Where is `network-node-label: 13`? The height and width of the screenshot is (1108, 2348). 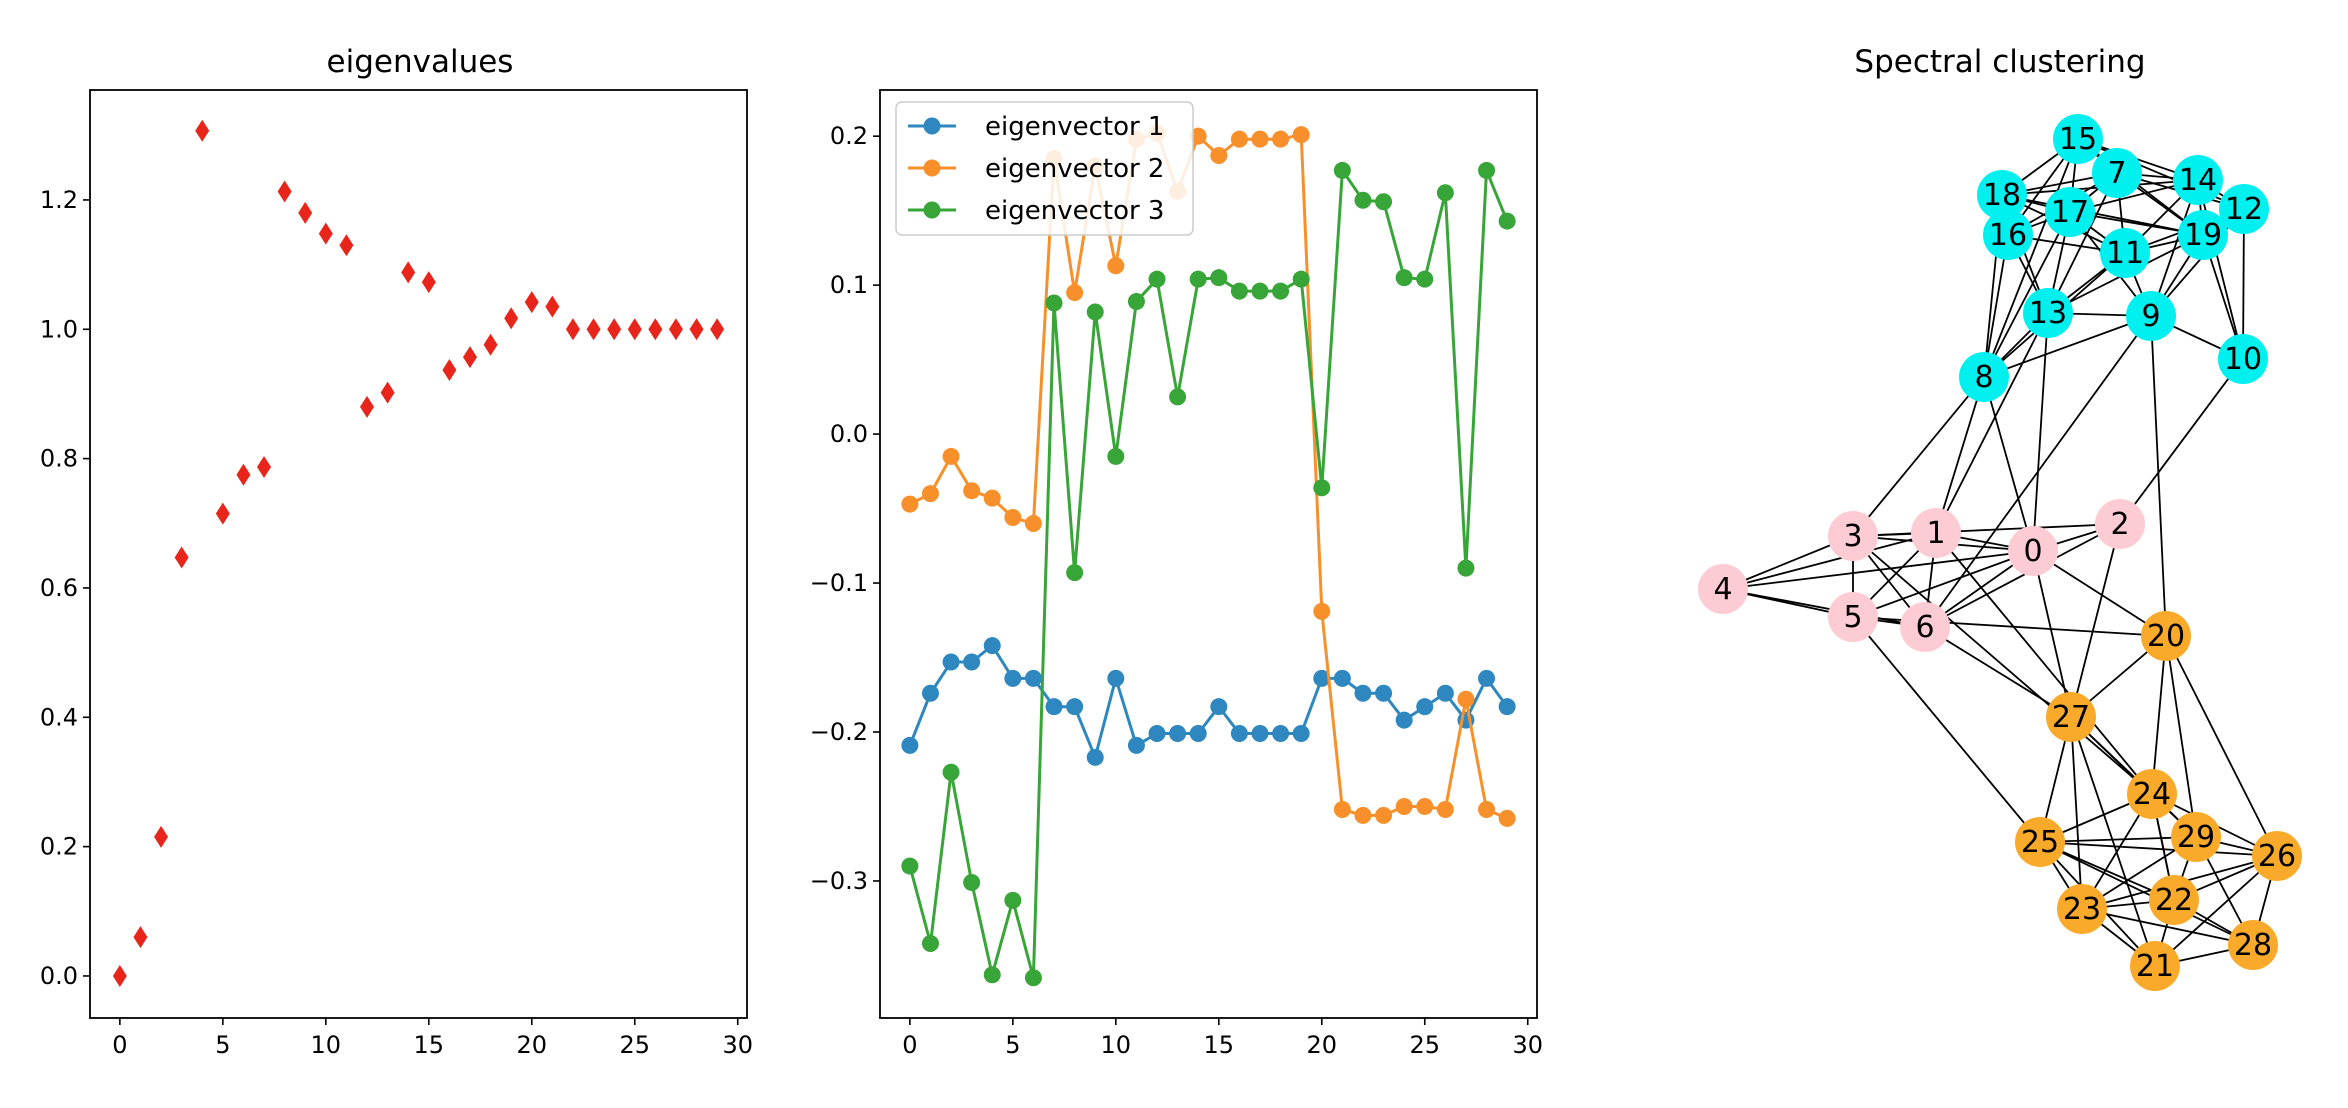 network-node-label: 13 is located at coordinates (2048, 313).